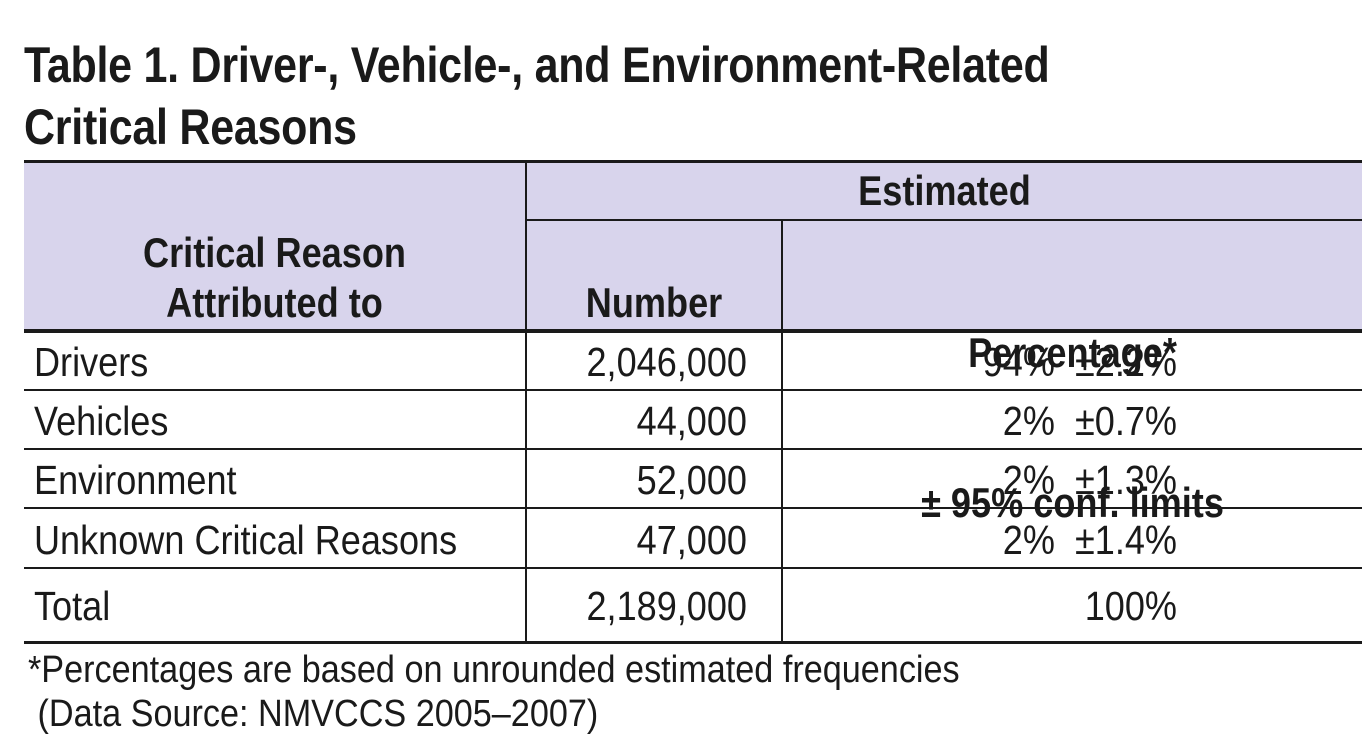 The width and height of the screenshot is (1362, 751). Describe the element at coordinates (190, 127) in the screenshot. I see `table-title-line-2: Critical Reasons` at that location.